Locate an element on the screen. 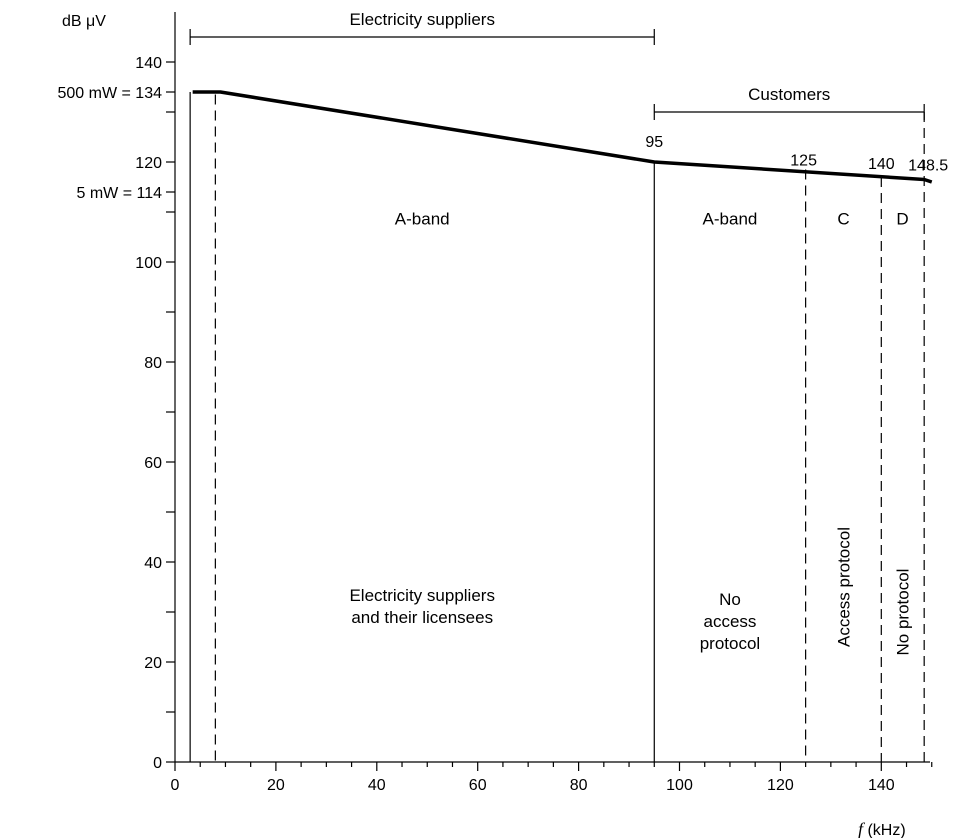 This screenshot has width=965, height=838. range-bracket-label: Customers is located at coordinates (789, 94).